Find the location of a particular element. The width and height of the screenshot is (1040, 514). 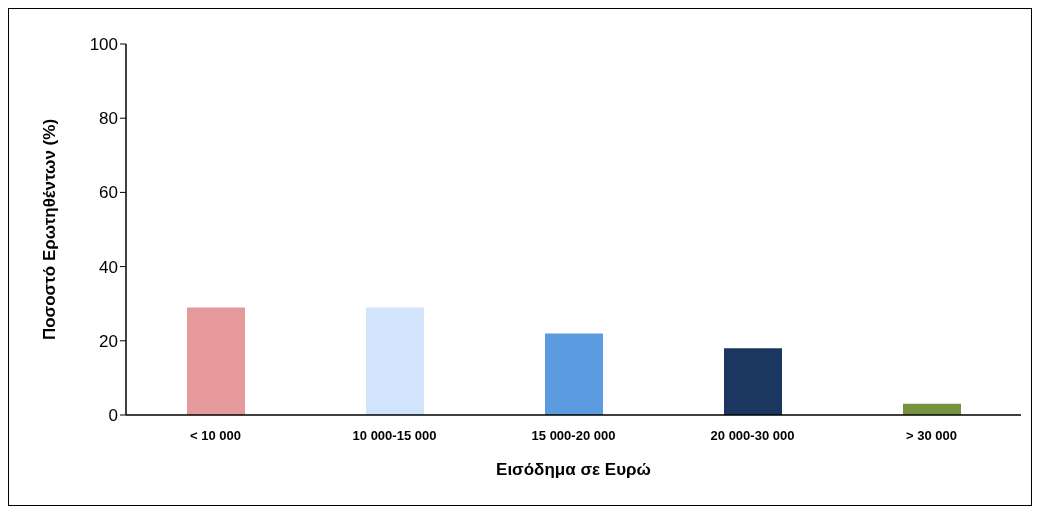

y-tick-label: 20 is located at coordinates (108, 341).